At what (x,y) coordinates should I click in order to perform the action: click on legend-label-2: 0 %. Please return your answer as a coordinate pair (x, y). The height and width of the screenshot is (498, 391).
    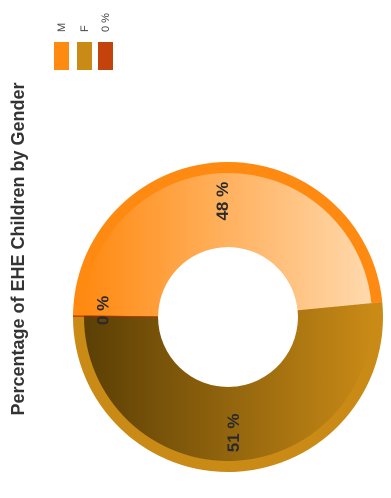
    Looking at the image, I should click on (106, 22).